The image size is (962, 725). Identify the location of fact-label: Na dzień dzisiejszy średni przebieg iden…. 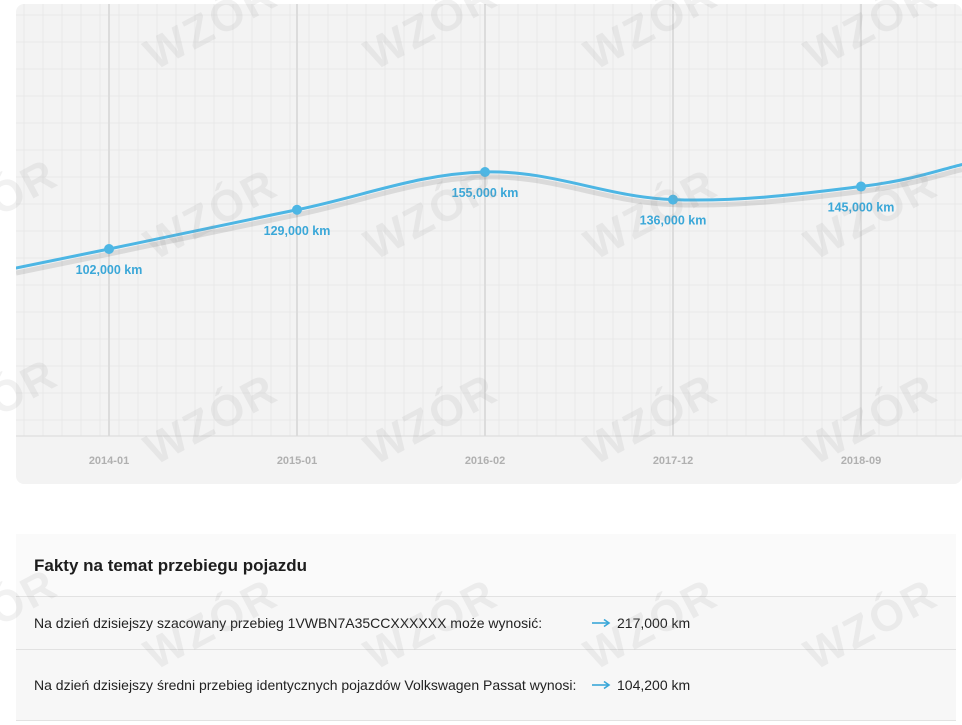
(305, 685).